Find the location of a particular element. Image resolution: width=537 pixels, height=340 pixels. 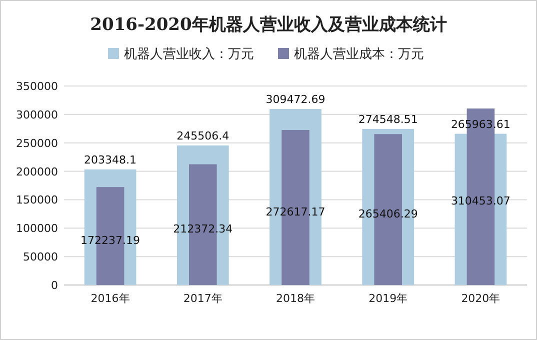

y-tick-label: 50000 is located at coordinates (40, 257).